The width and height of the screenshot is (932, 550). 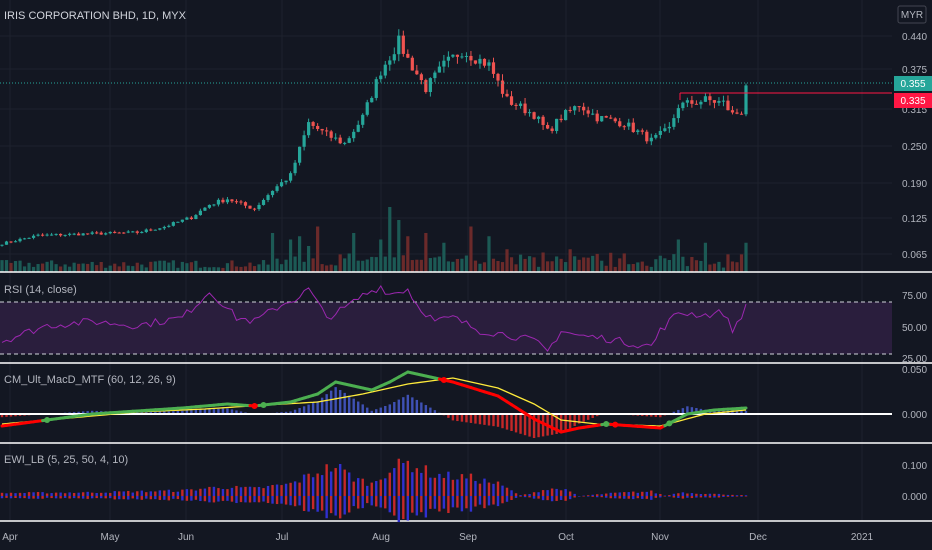 I want to click on currency-badge, so click(x=912, y=14).